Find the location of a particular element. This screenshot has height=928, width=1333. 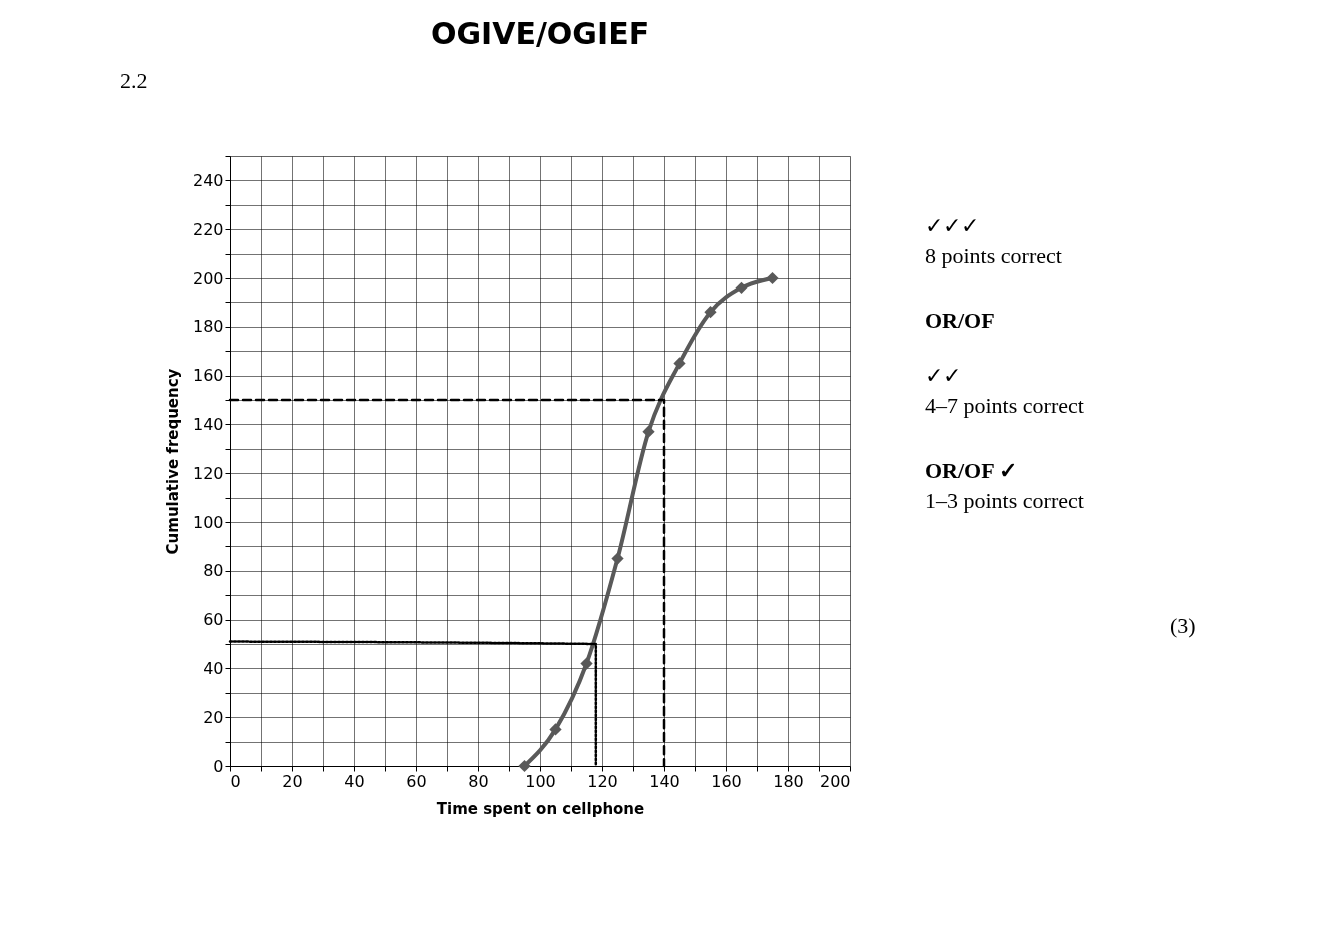

x-tick-label: 40 is located at coordinates (354, 781).